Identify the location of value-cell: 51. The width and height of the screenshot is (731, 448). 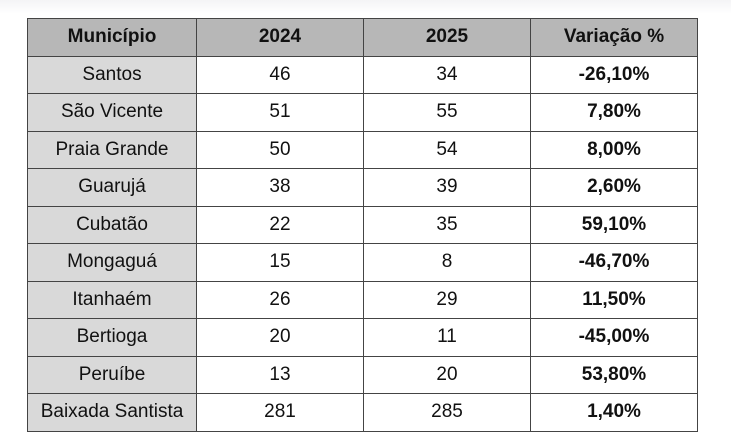
(280, 112).